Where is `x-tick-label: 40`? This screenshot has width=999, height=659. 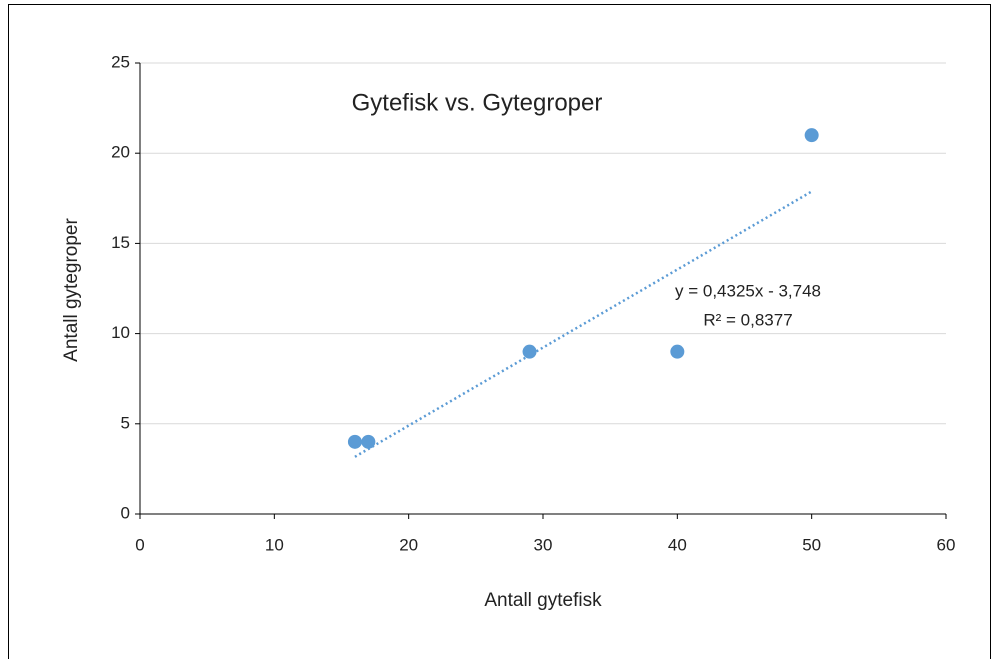
x-tick-label: 40 is located at coordinates (677, 544).